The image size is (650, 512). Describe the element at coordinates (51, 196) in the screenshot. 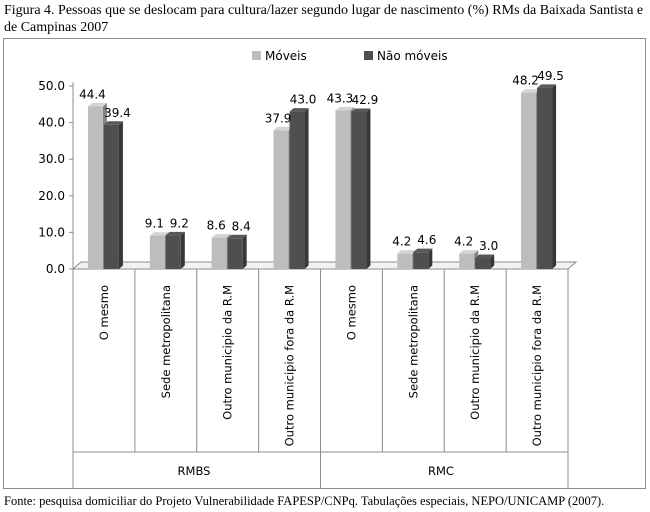

I see `y-tick-label: 20.0` at that location.